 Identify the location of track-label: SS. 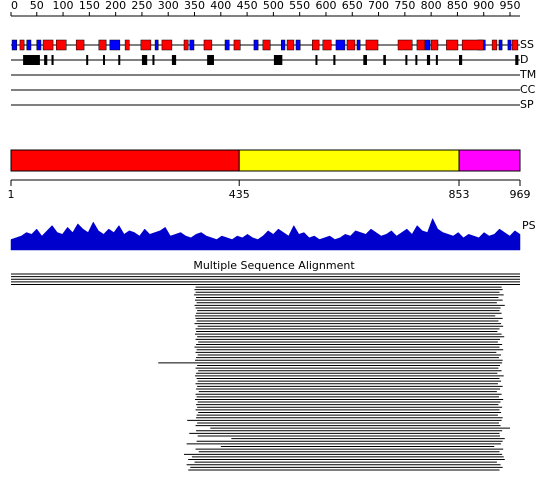
(527, 44).